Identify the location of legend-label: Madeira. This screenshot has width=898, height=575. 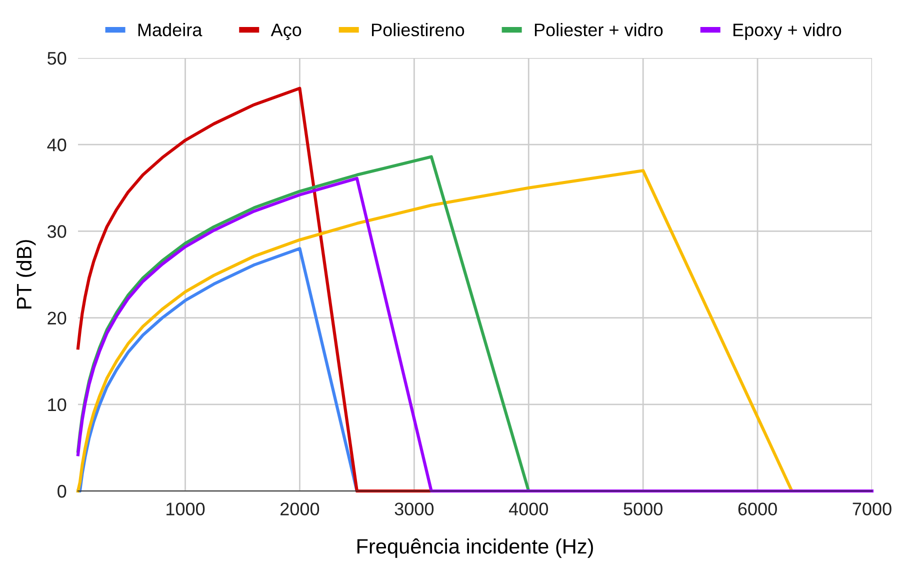
(170, 29).